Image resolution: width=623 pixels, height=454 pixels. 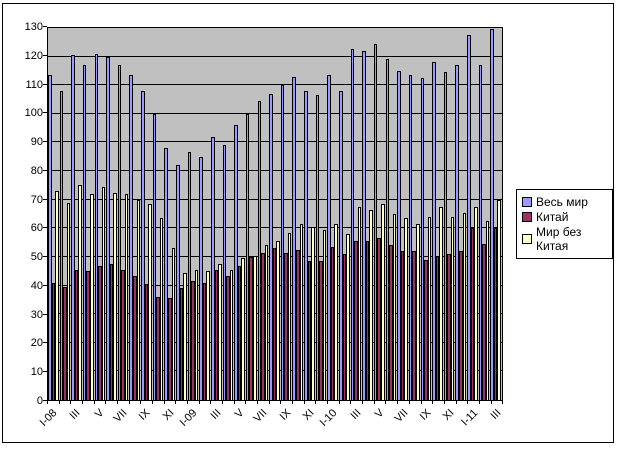 I want to click on legend-label-world: Весь мир, so click(x=562, y=202).